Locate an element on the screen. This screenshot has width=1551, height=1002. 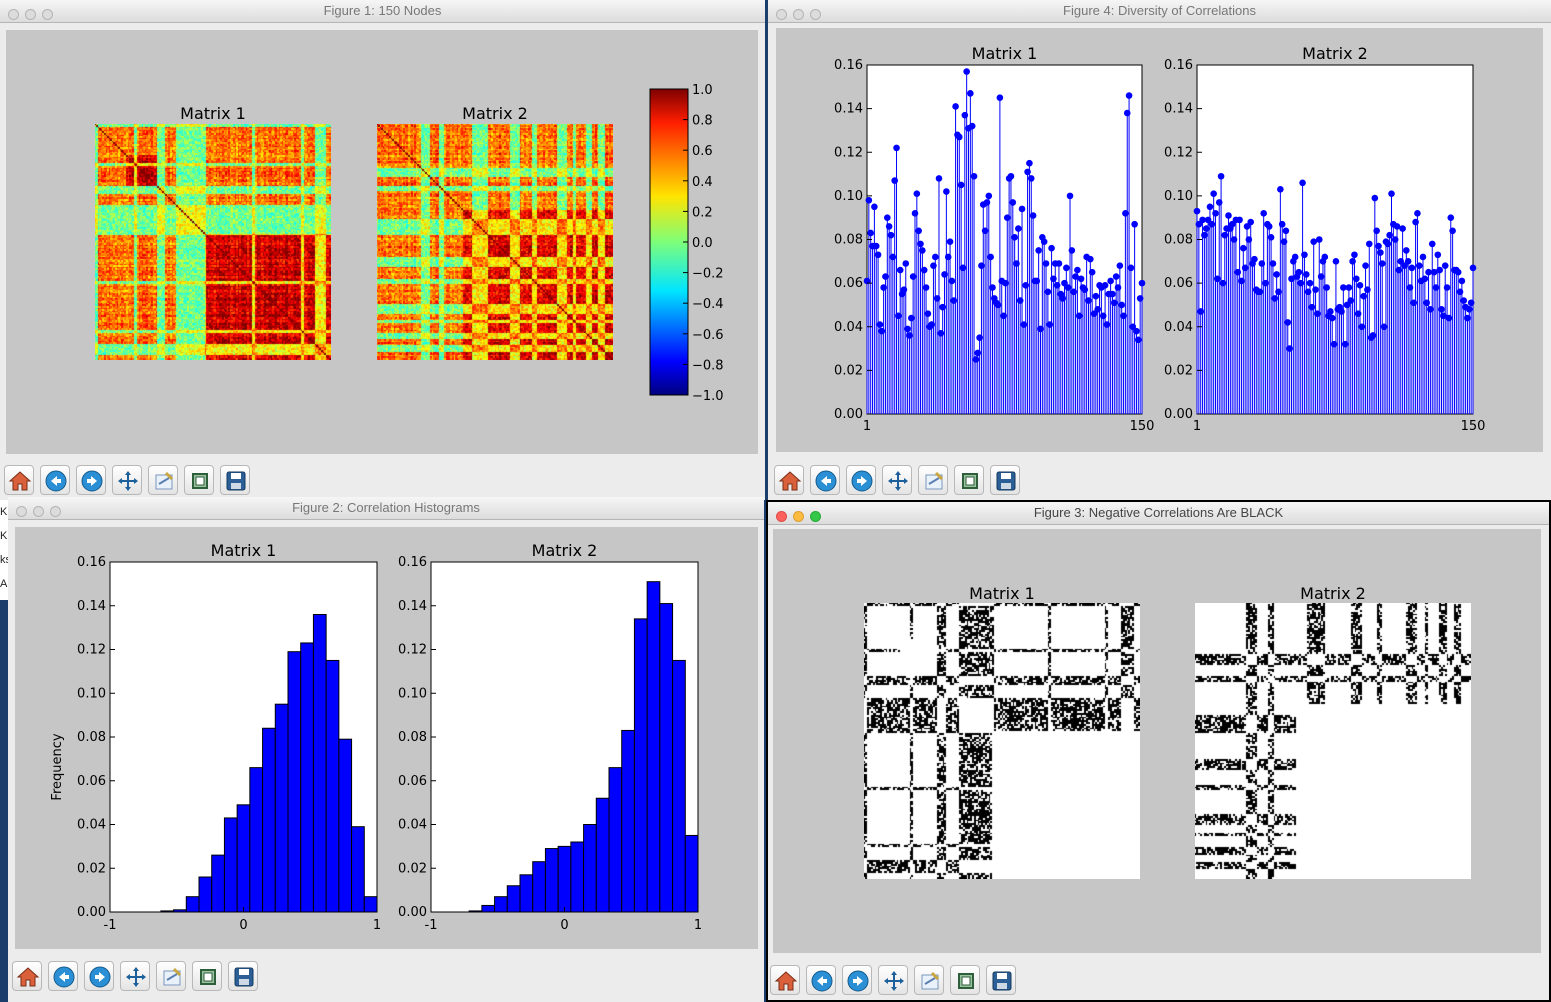
titlebar: Figure 1: 150 Nodes is located at coordinates (382, 11).